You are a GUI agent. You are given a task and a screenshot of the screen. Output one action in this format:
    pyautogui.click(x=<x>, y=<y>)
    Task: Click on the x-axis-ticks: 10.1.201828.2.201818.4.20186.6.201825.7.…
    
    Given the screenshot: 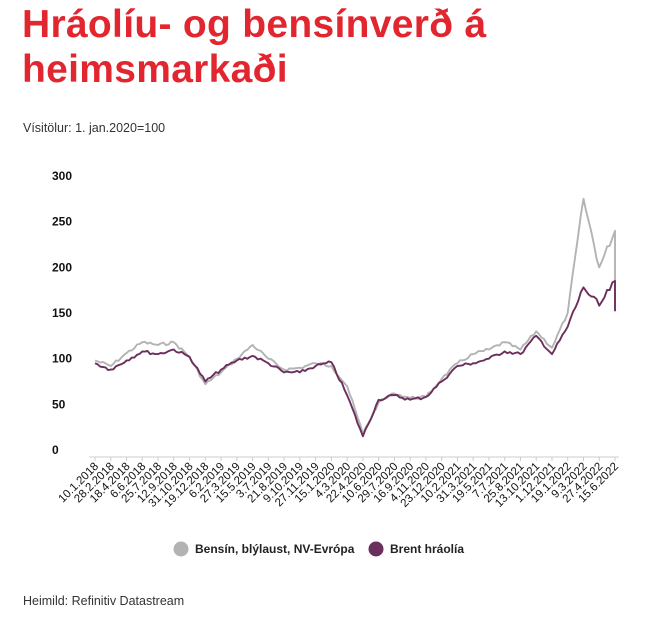 What is the action you would take?
    pyautogui.click(x=338, y=483)
    